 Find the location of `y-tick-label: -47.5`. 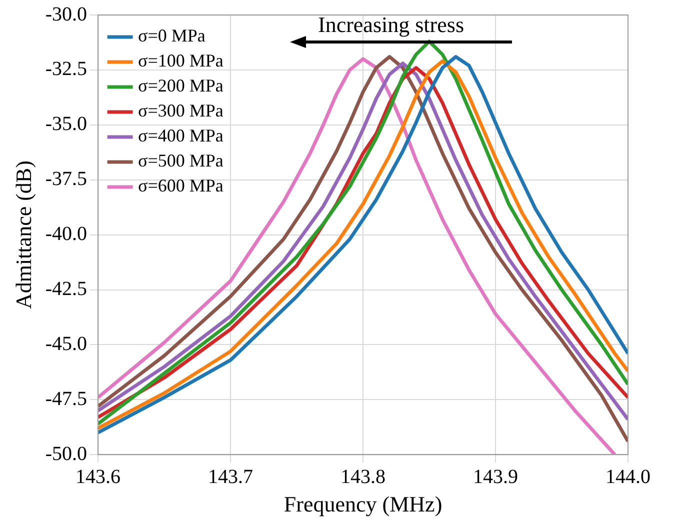

y-tick-label: -47.5 is located at coordinates (66, 399).